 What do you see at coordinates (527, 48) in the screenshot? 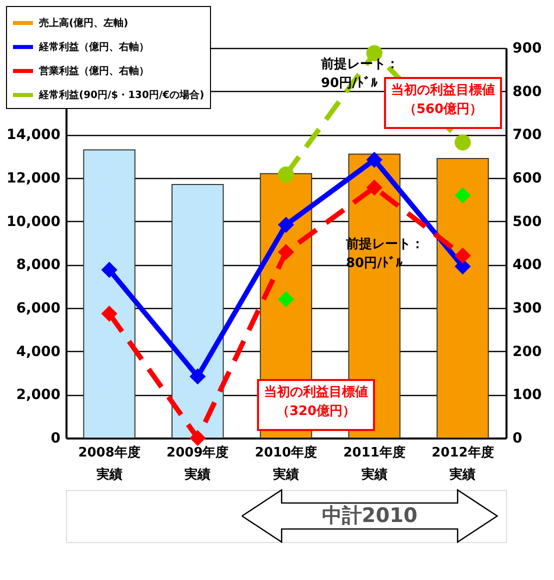
I see `y2-tick-label: 900` at bounding box center [527, 48].